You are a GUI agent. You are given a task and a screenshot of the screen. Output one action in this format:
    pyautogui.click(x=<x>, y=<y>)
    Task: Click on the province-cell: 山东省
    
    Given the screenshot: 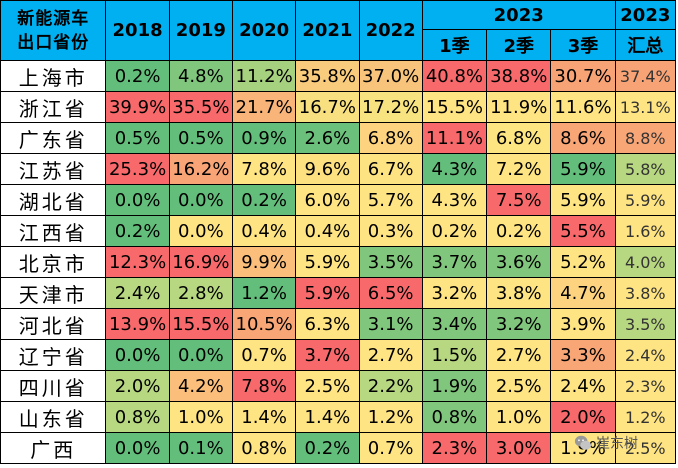 What is the action you would take?
    pyautogui.click(x=53, y=417)
    